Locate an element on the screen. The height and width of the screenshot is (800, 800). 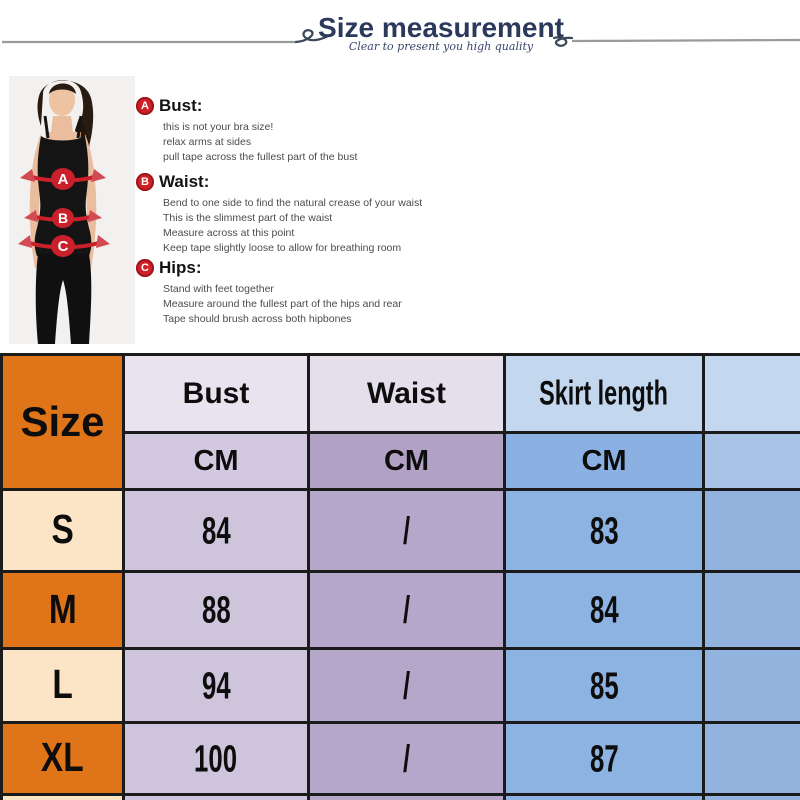
waist-arrow: B is located at coordinates (63, 218).